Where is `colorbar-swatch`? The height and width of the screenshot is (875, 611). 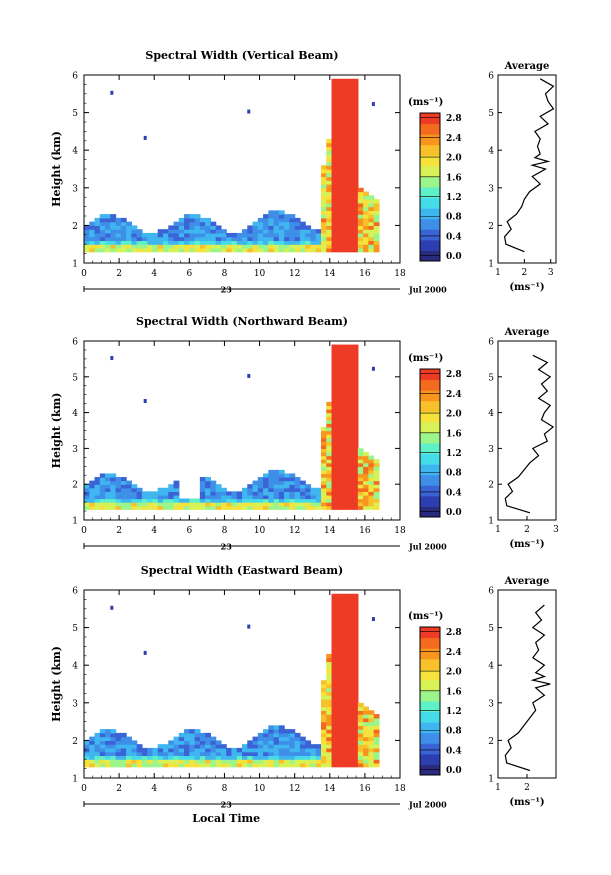
colorbar-swatch is located at coordinates (430, 449).